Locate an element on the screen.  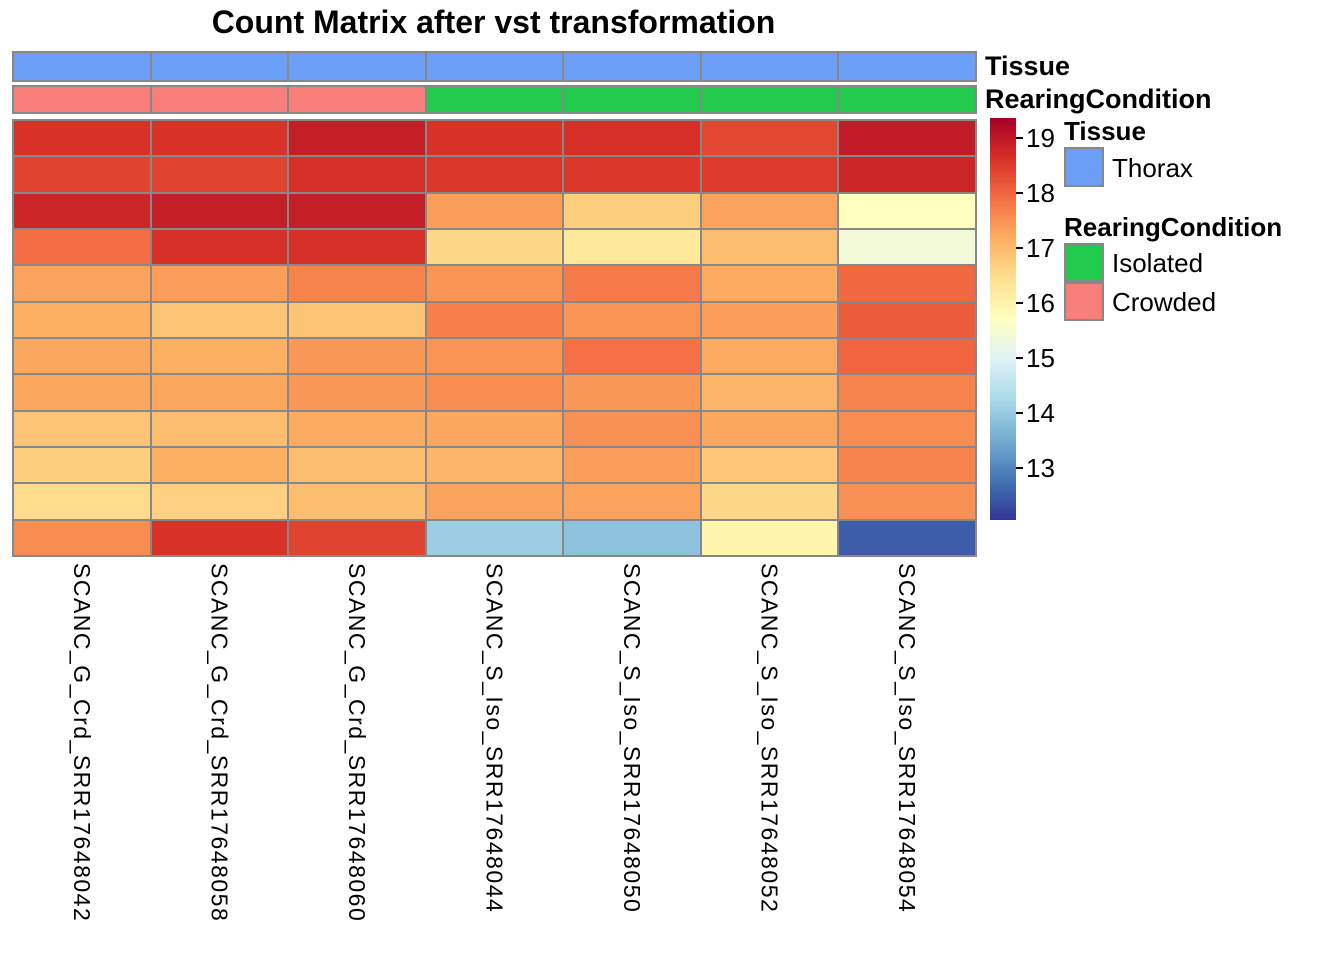
column-label: SCANC_S_Iso_SRR17648052 is located at coordinates (769, 738).